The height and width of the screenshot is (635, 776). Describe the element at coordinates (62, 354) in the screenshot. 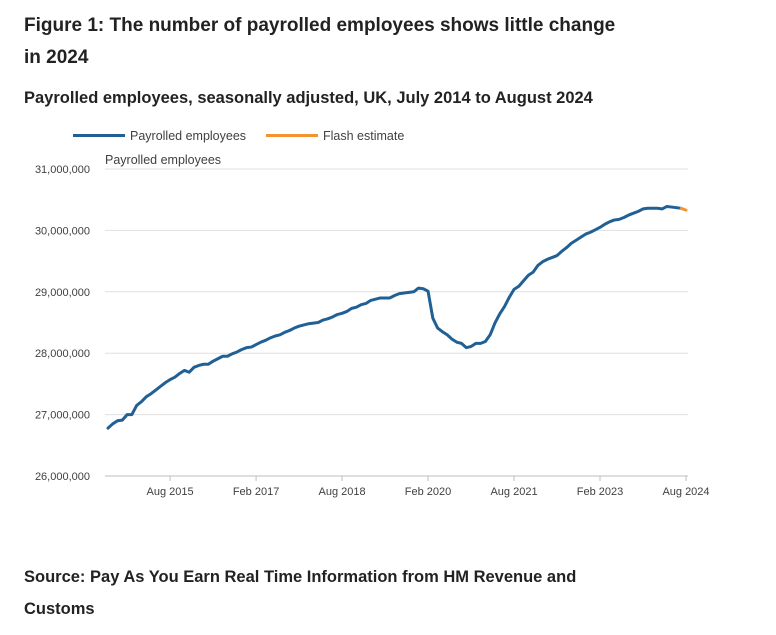

I see `y-tick-label: 28,000,000` at that location.